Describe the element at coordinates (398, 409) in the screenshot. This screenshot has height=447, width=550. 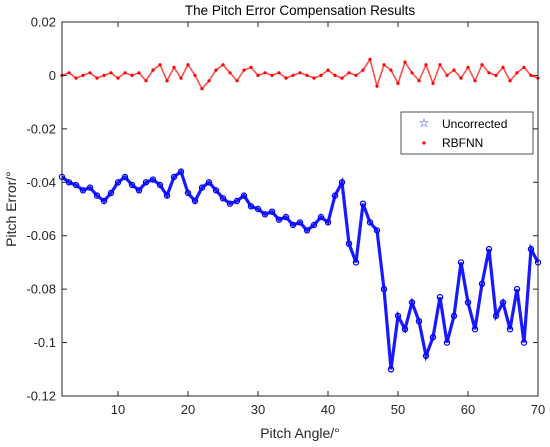
I see `x-tick-label: 50` at that location.